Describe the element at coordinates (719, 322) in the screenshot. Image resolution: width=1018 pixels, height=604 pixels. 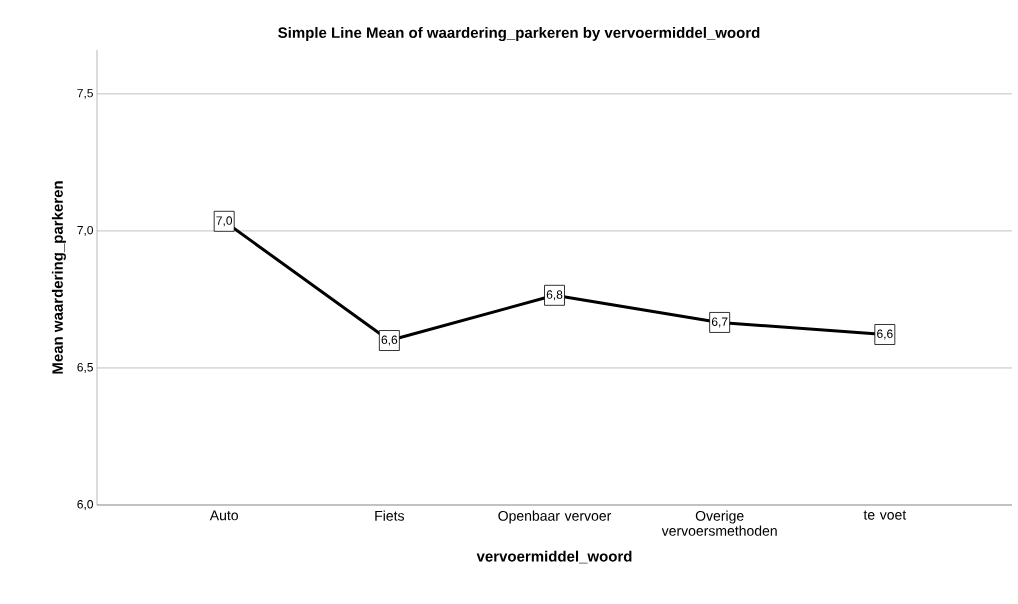
I see `data-label: 6,7` at that location.